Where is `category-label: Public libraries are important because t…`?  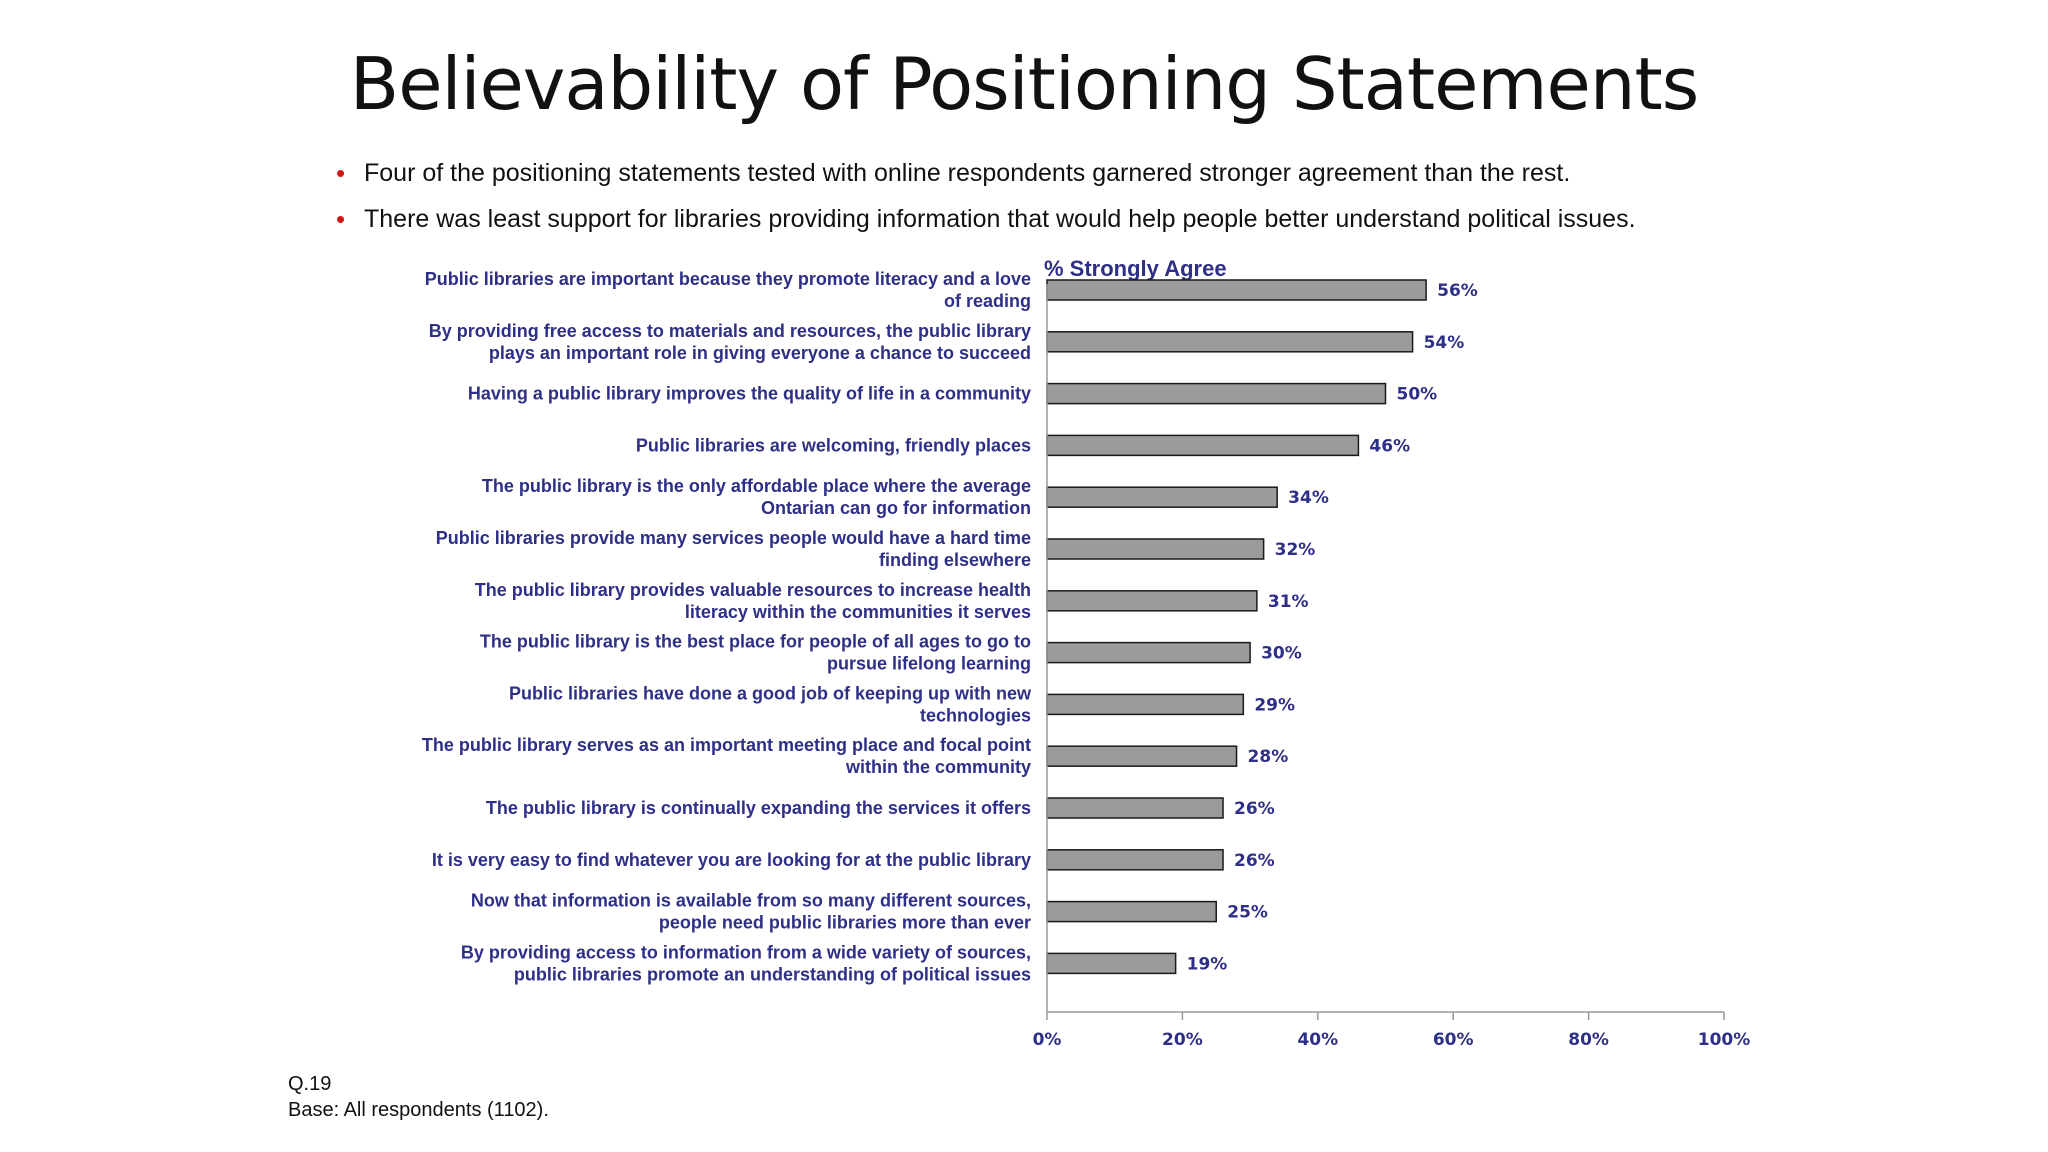
category-label: Public libraries are important because t… is located at coordinates (728, 290).